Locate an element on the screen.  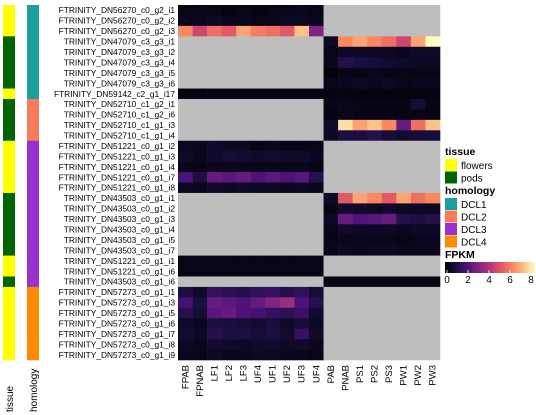
homology-legend-label: DCL1 is located at coordinates (474, 205).